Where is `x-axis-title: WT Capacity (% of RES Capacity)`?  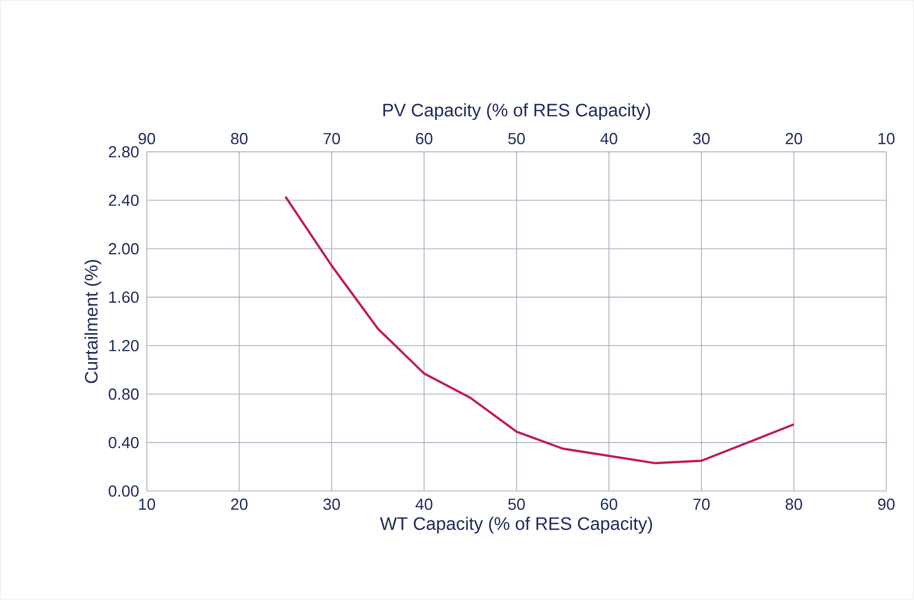
x-axis-title: WT Capacity (% of RES Capacity) is located at coordinates (516, 525).